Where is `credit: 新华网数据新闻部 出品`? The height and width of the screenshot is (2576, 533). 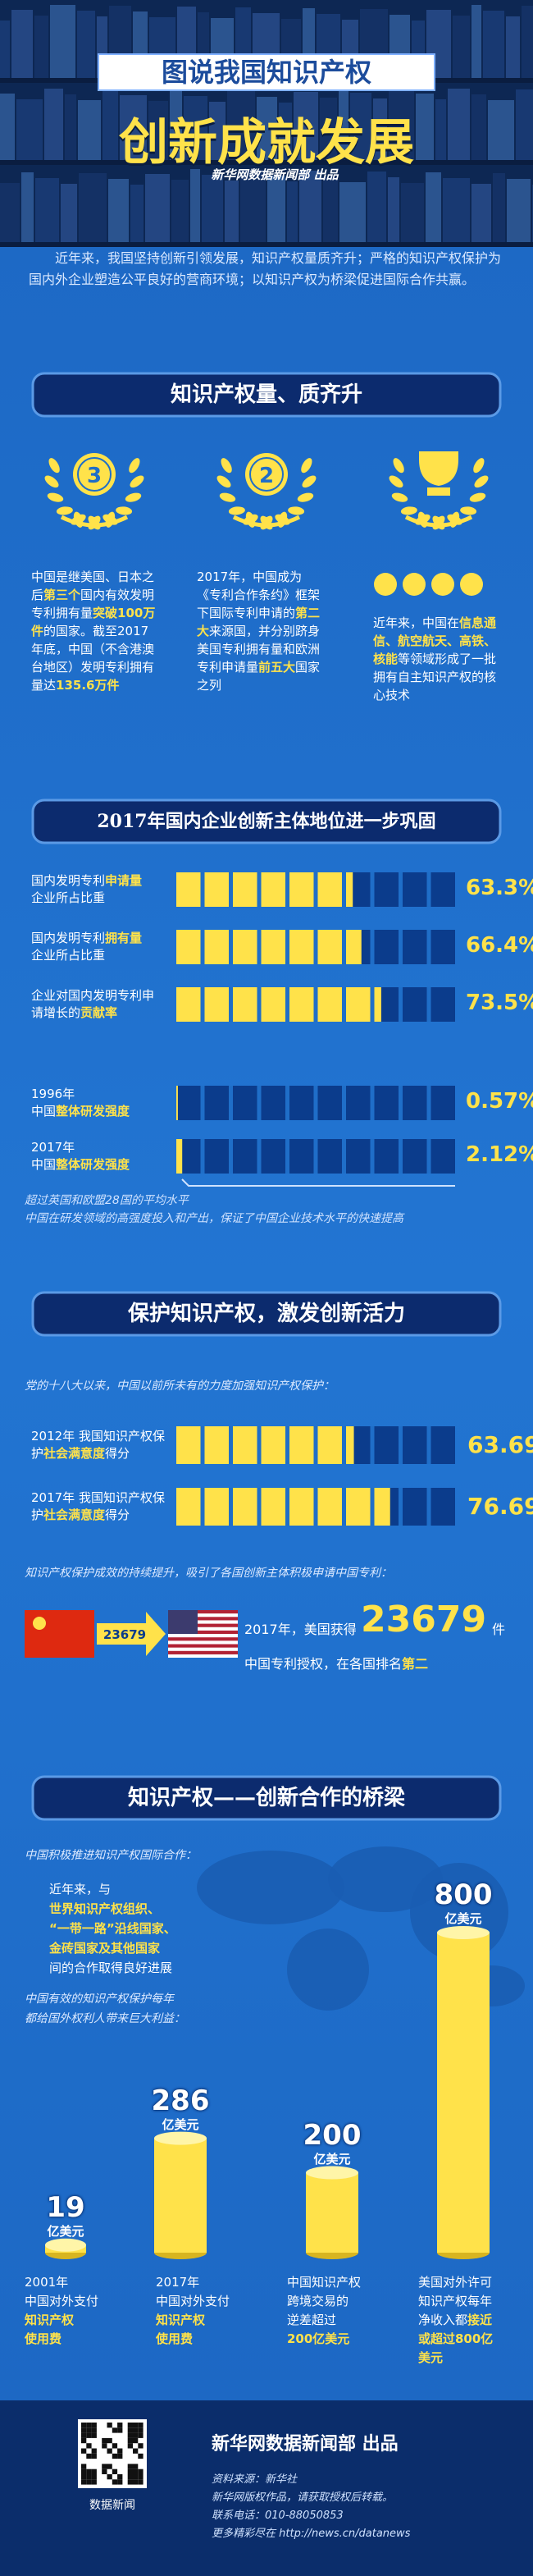
credit: 新华网数据新闻部 出品 is located at coordinates (275, 174).